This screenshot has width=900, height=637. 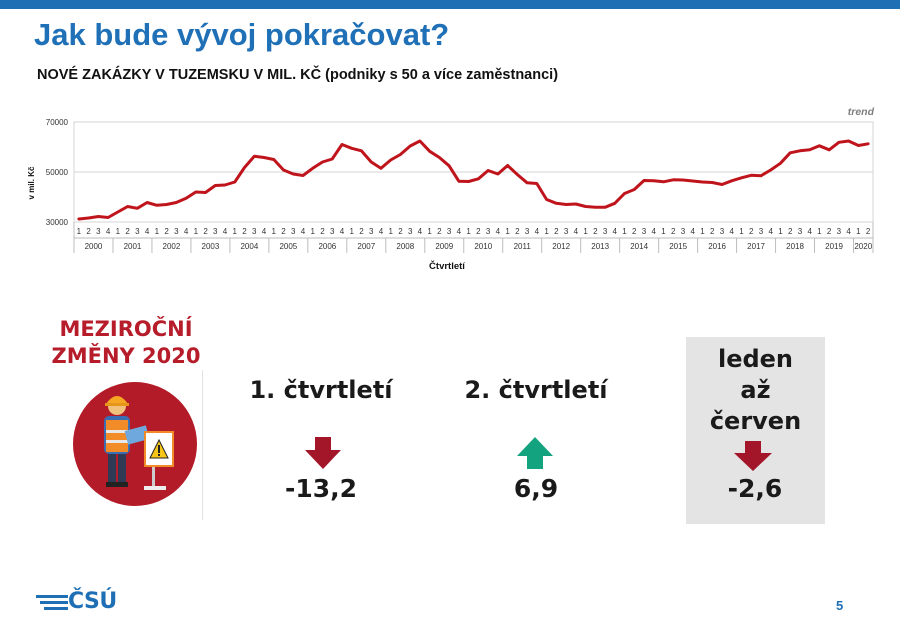 I want to click on csu-logo-text: ČSÚ, so click(x=92, y=601).